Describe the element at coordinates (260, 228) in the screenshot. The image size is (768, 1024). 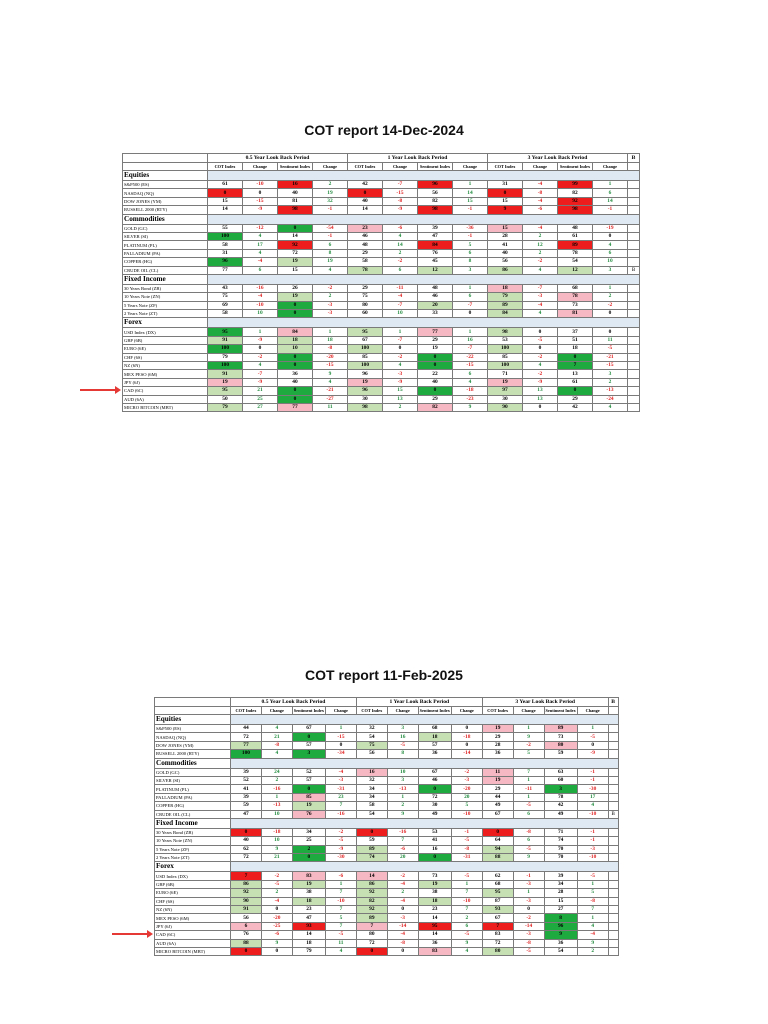
I see `value-cell: -12` at that location.